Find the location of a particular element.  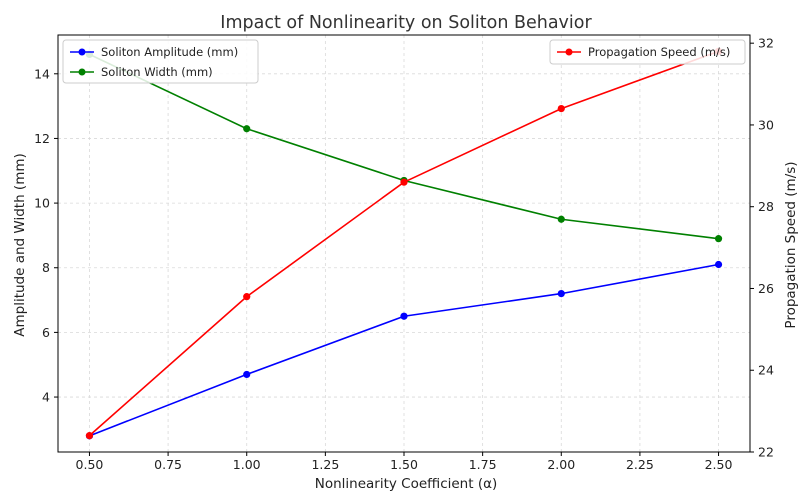

x-tick-label: 1.75 is located at coordinates (483, 464).